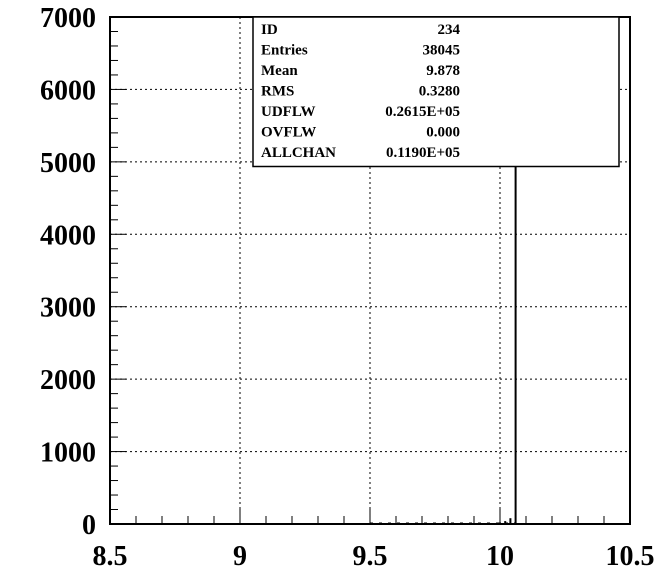 This screenshot has width=671, height=571. What do you see at coordinates (439, 92) in the screenshot?
I see `stats-value: 0.3280` at bounding box center [439, 92].